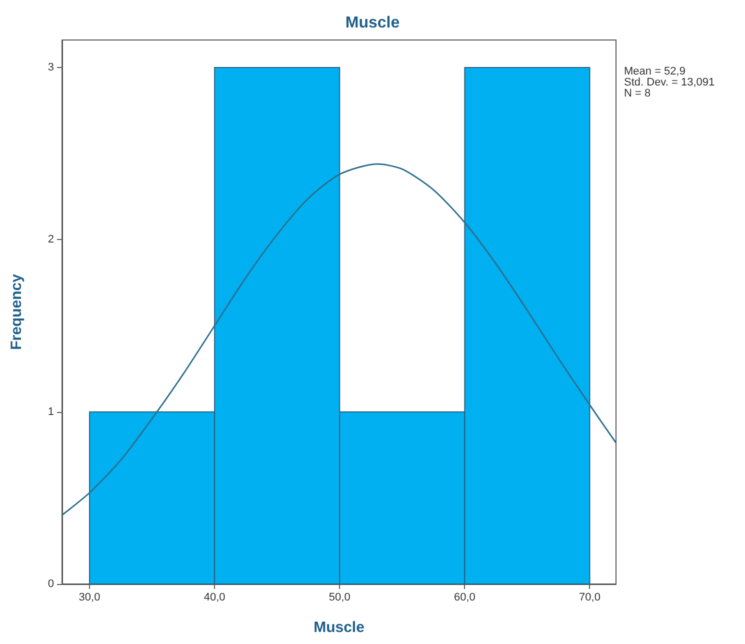 This screenshot has width=745, height=644. Describe the element at coordinates (339, 627) in the screenshot. I see `x-axis-title: Muscle` at that location.